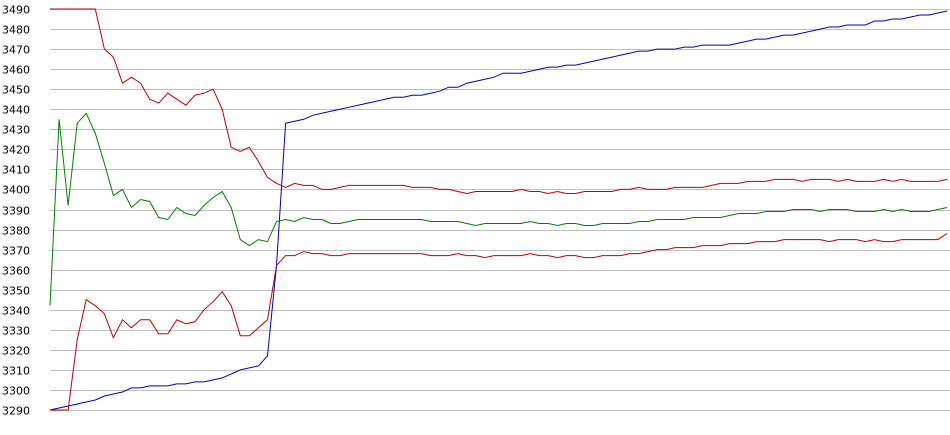 The image size is (950, 435). What do you see at coordinates (16, 411) in the screenshot?
I see `y-tick-label: 3290` at bounding box center [16, 411].